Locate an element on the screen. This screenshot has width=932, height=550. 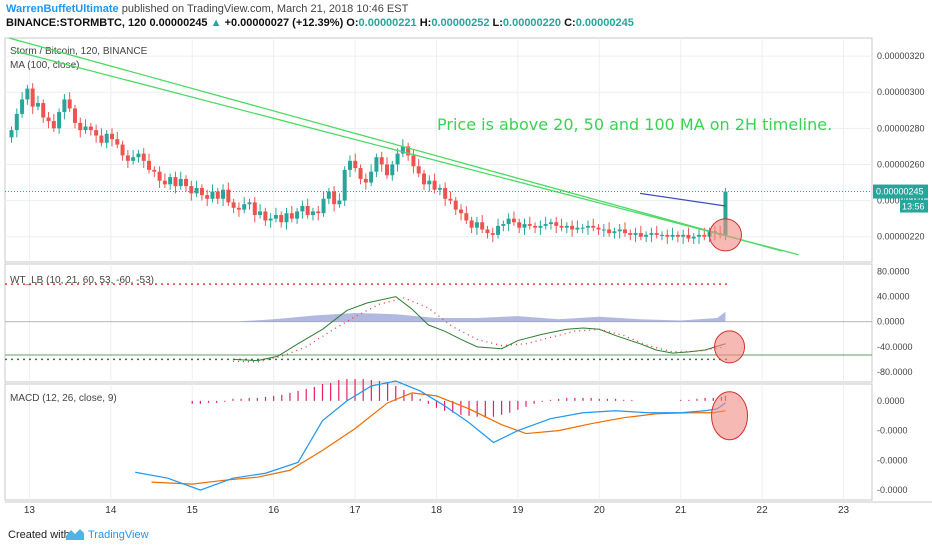
x-tick-label: 21 is located at coordinates (681, 510).